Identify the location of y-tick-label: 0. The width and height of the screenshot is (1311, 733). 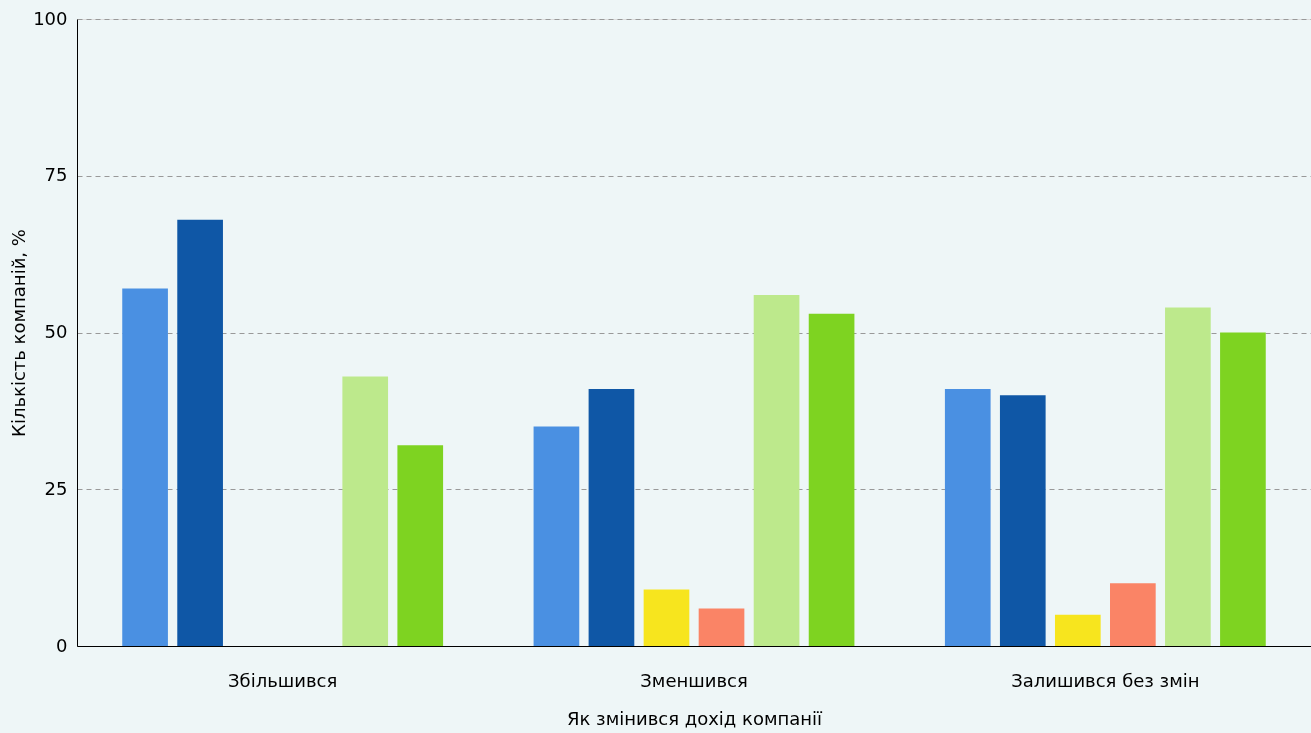
(62, 645).